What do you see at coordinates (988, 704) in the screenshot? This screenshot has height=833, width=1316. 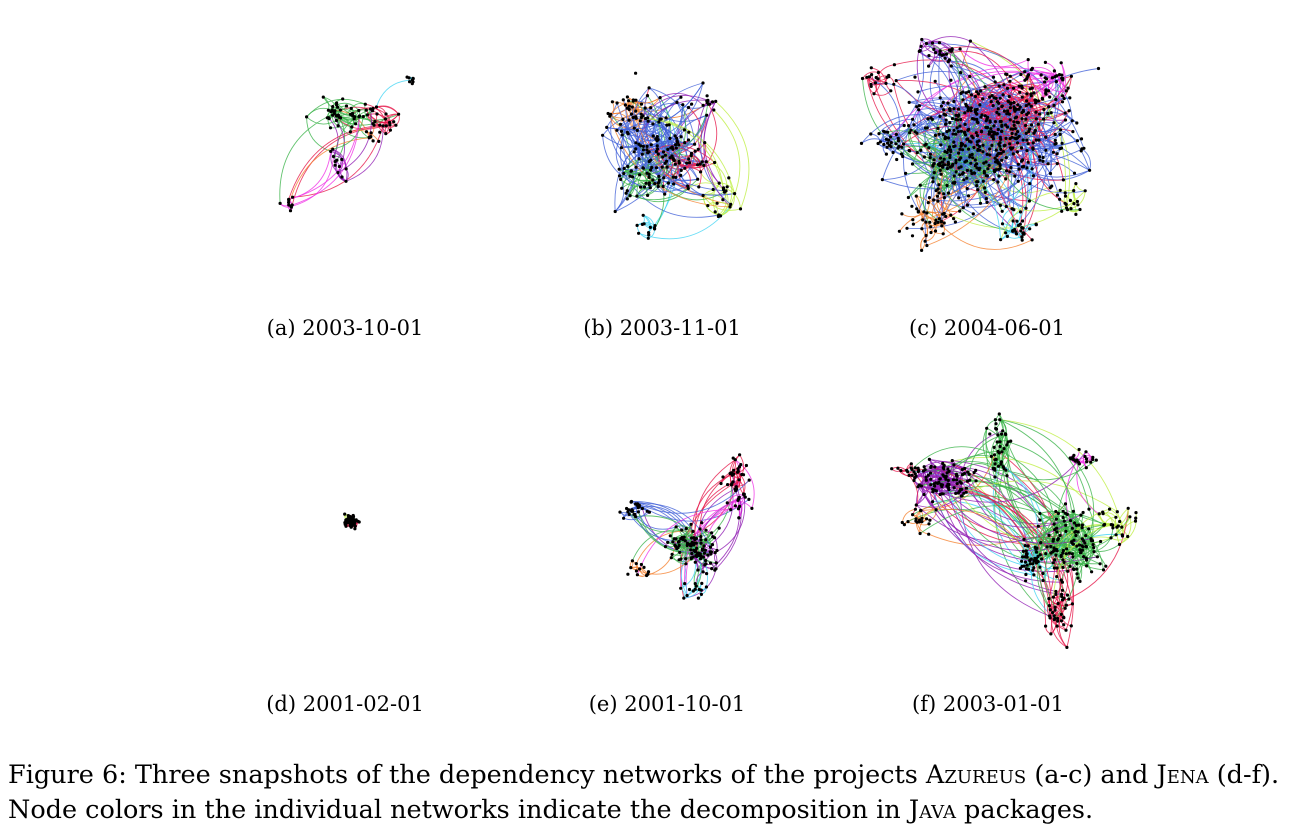 I see `subcaption-f: (f) 2003-01-01` at bounding box center [988, 704].